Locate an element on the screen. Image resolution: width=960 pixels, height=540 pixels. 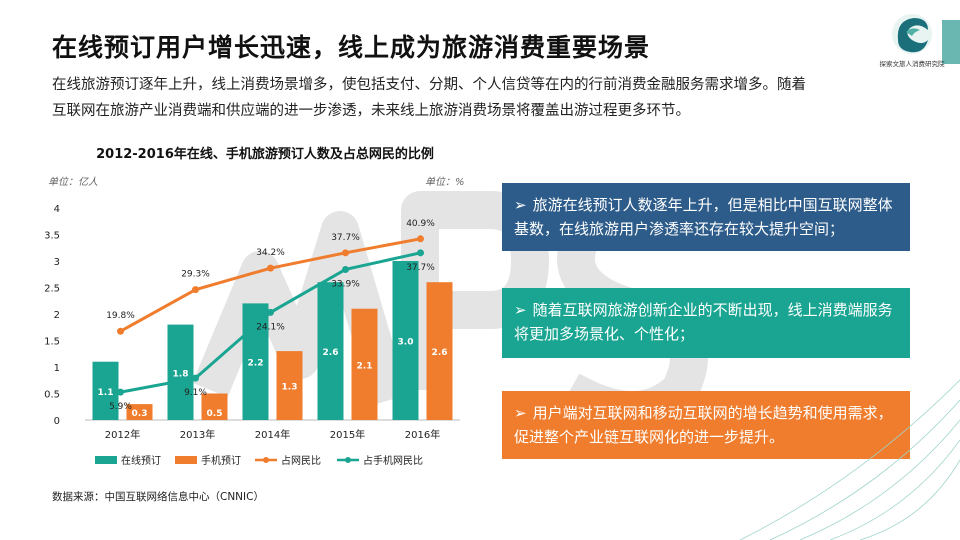
bar-value-label: 1.3 is located at coordinates (290, 388).